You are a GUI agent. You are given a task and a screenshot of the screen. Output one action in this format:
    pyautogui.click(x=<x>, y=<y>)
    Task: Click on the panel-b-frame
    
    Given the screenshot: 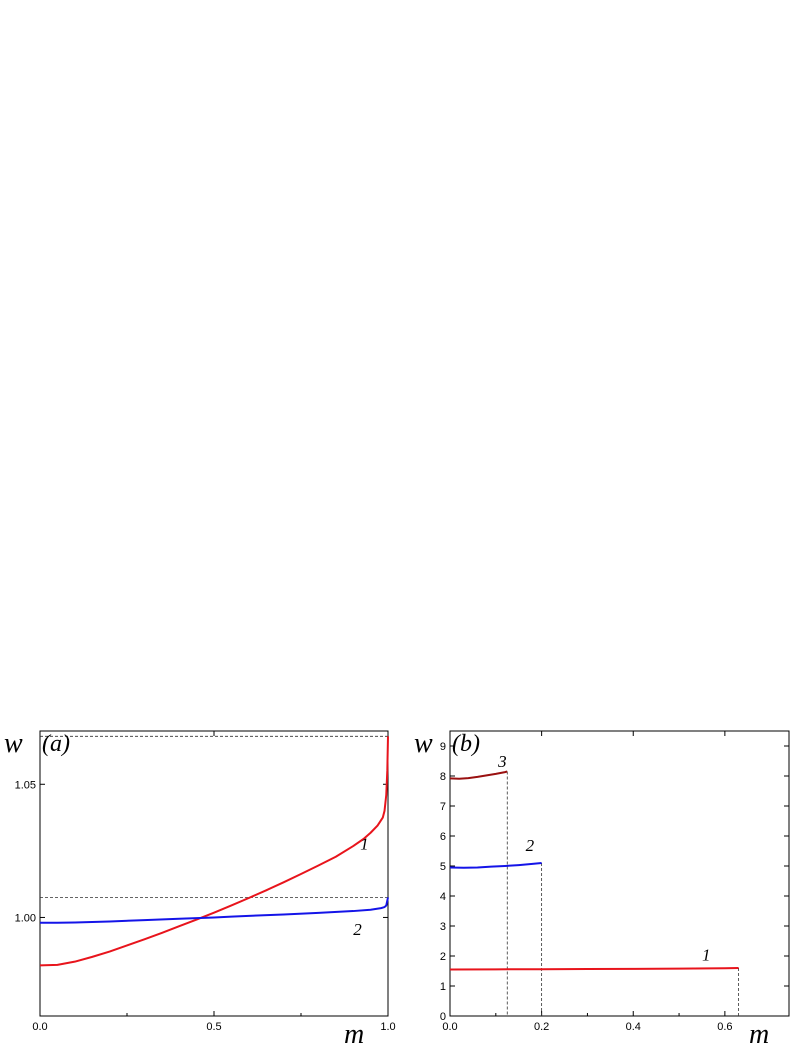 What is the action you would take?
    pyautogui.click(x=619, y=873)
    